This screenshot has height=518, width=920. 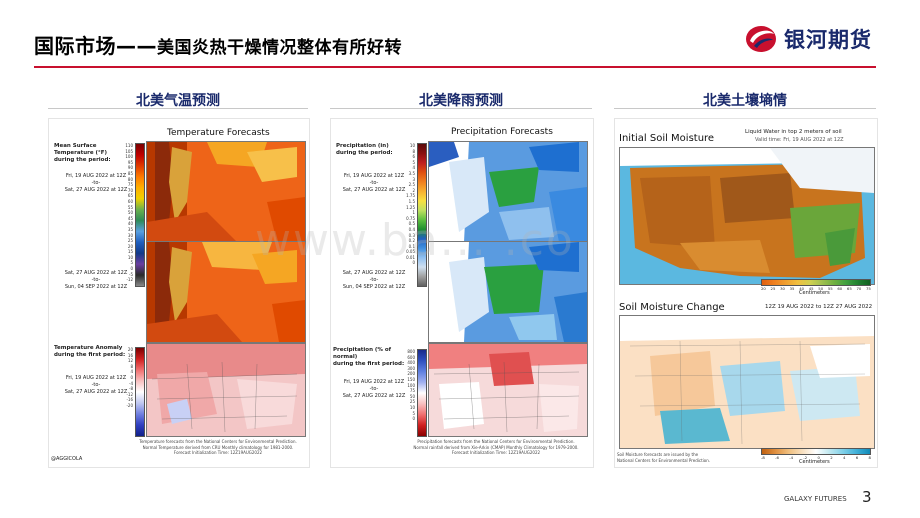 What do you see at coordinates (226, 192) in the screenshot?
I see `temperature-map-period1` at bounding box center [226, 192].